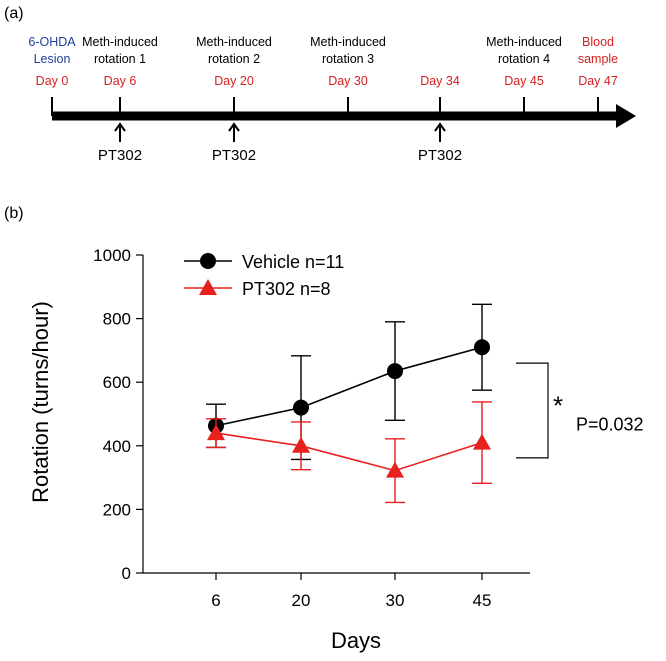  What do you see at coordinates (286, 289) in the screenshot?
I see `legend-label: PT302 n=8` at bounding box center [286, 289].